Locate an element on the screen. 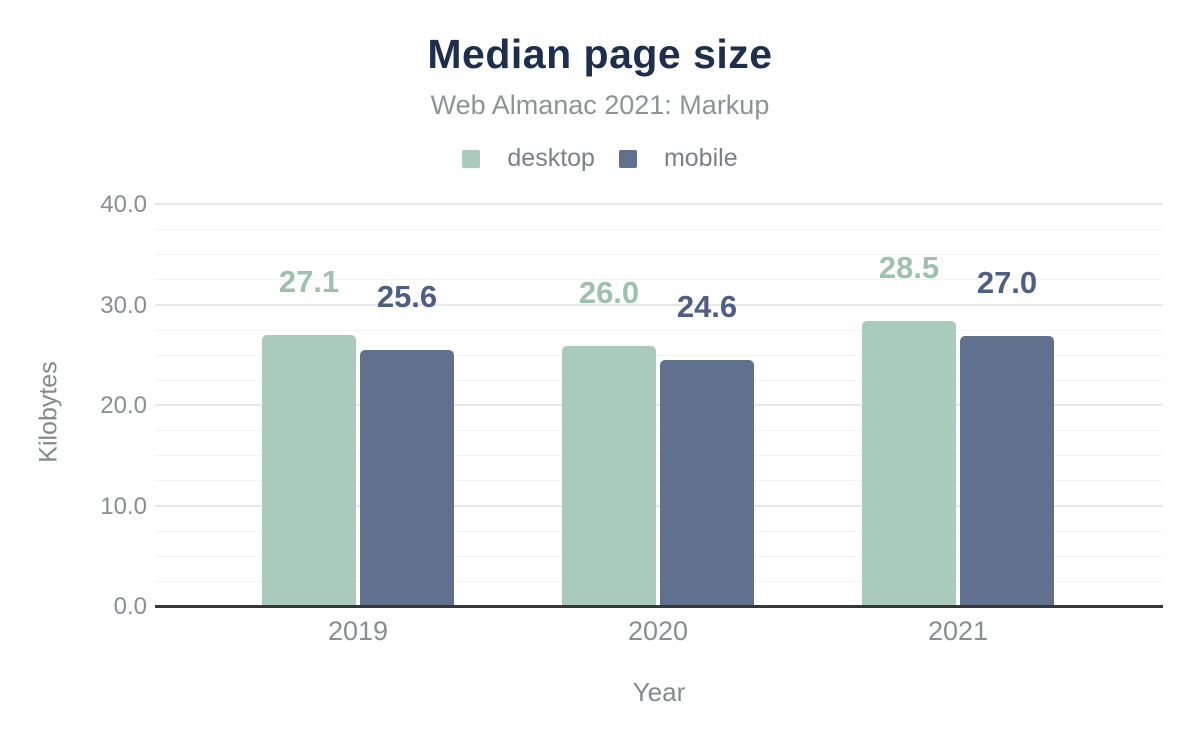 The image size is (1200, 742). value-label-desktop-2020: 26.0 is located at coordinates (609, 292).